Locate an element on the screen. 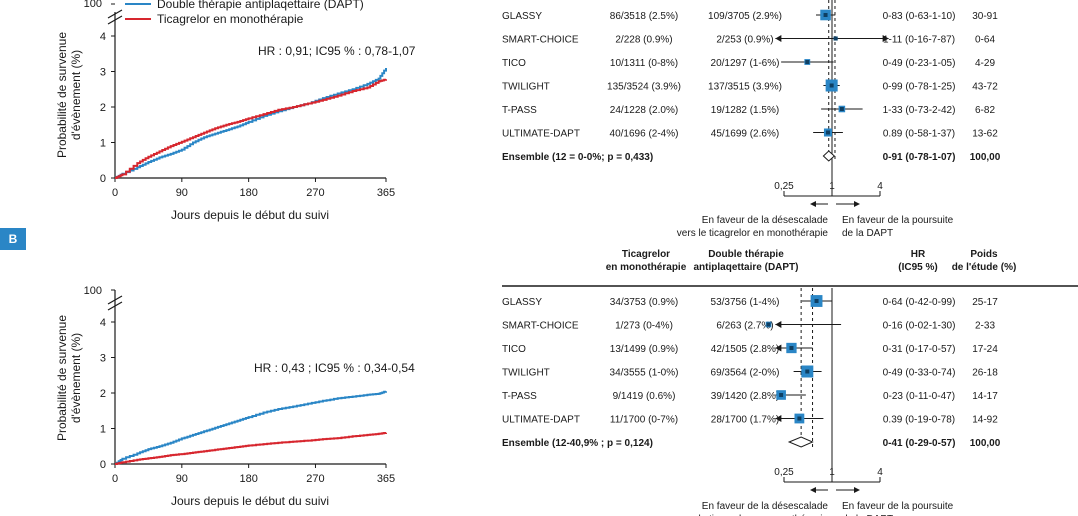 The width and height of the screenshot is (1078, 516). km-bottom-xlabel: Jours depuis le début du suivi is located at coordinates (250, 501).